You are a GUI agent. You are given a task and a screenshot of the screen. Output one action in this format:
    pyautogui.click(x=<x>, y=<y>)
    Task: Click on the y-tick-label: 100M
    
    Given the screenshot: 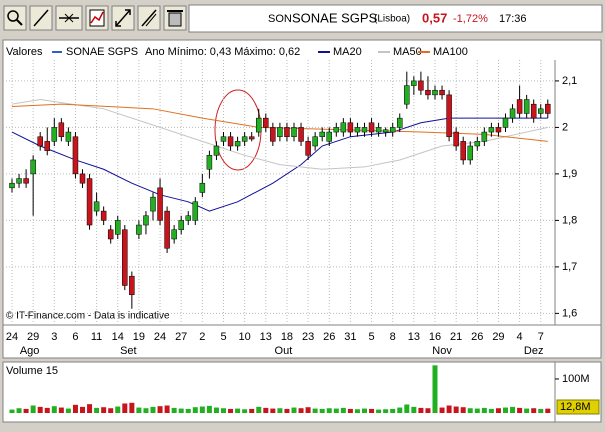 What is the action you would take?
    pyautogui.click(x=576, y=379)
    